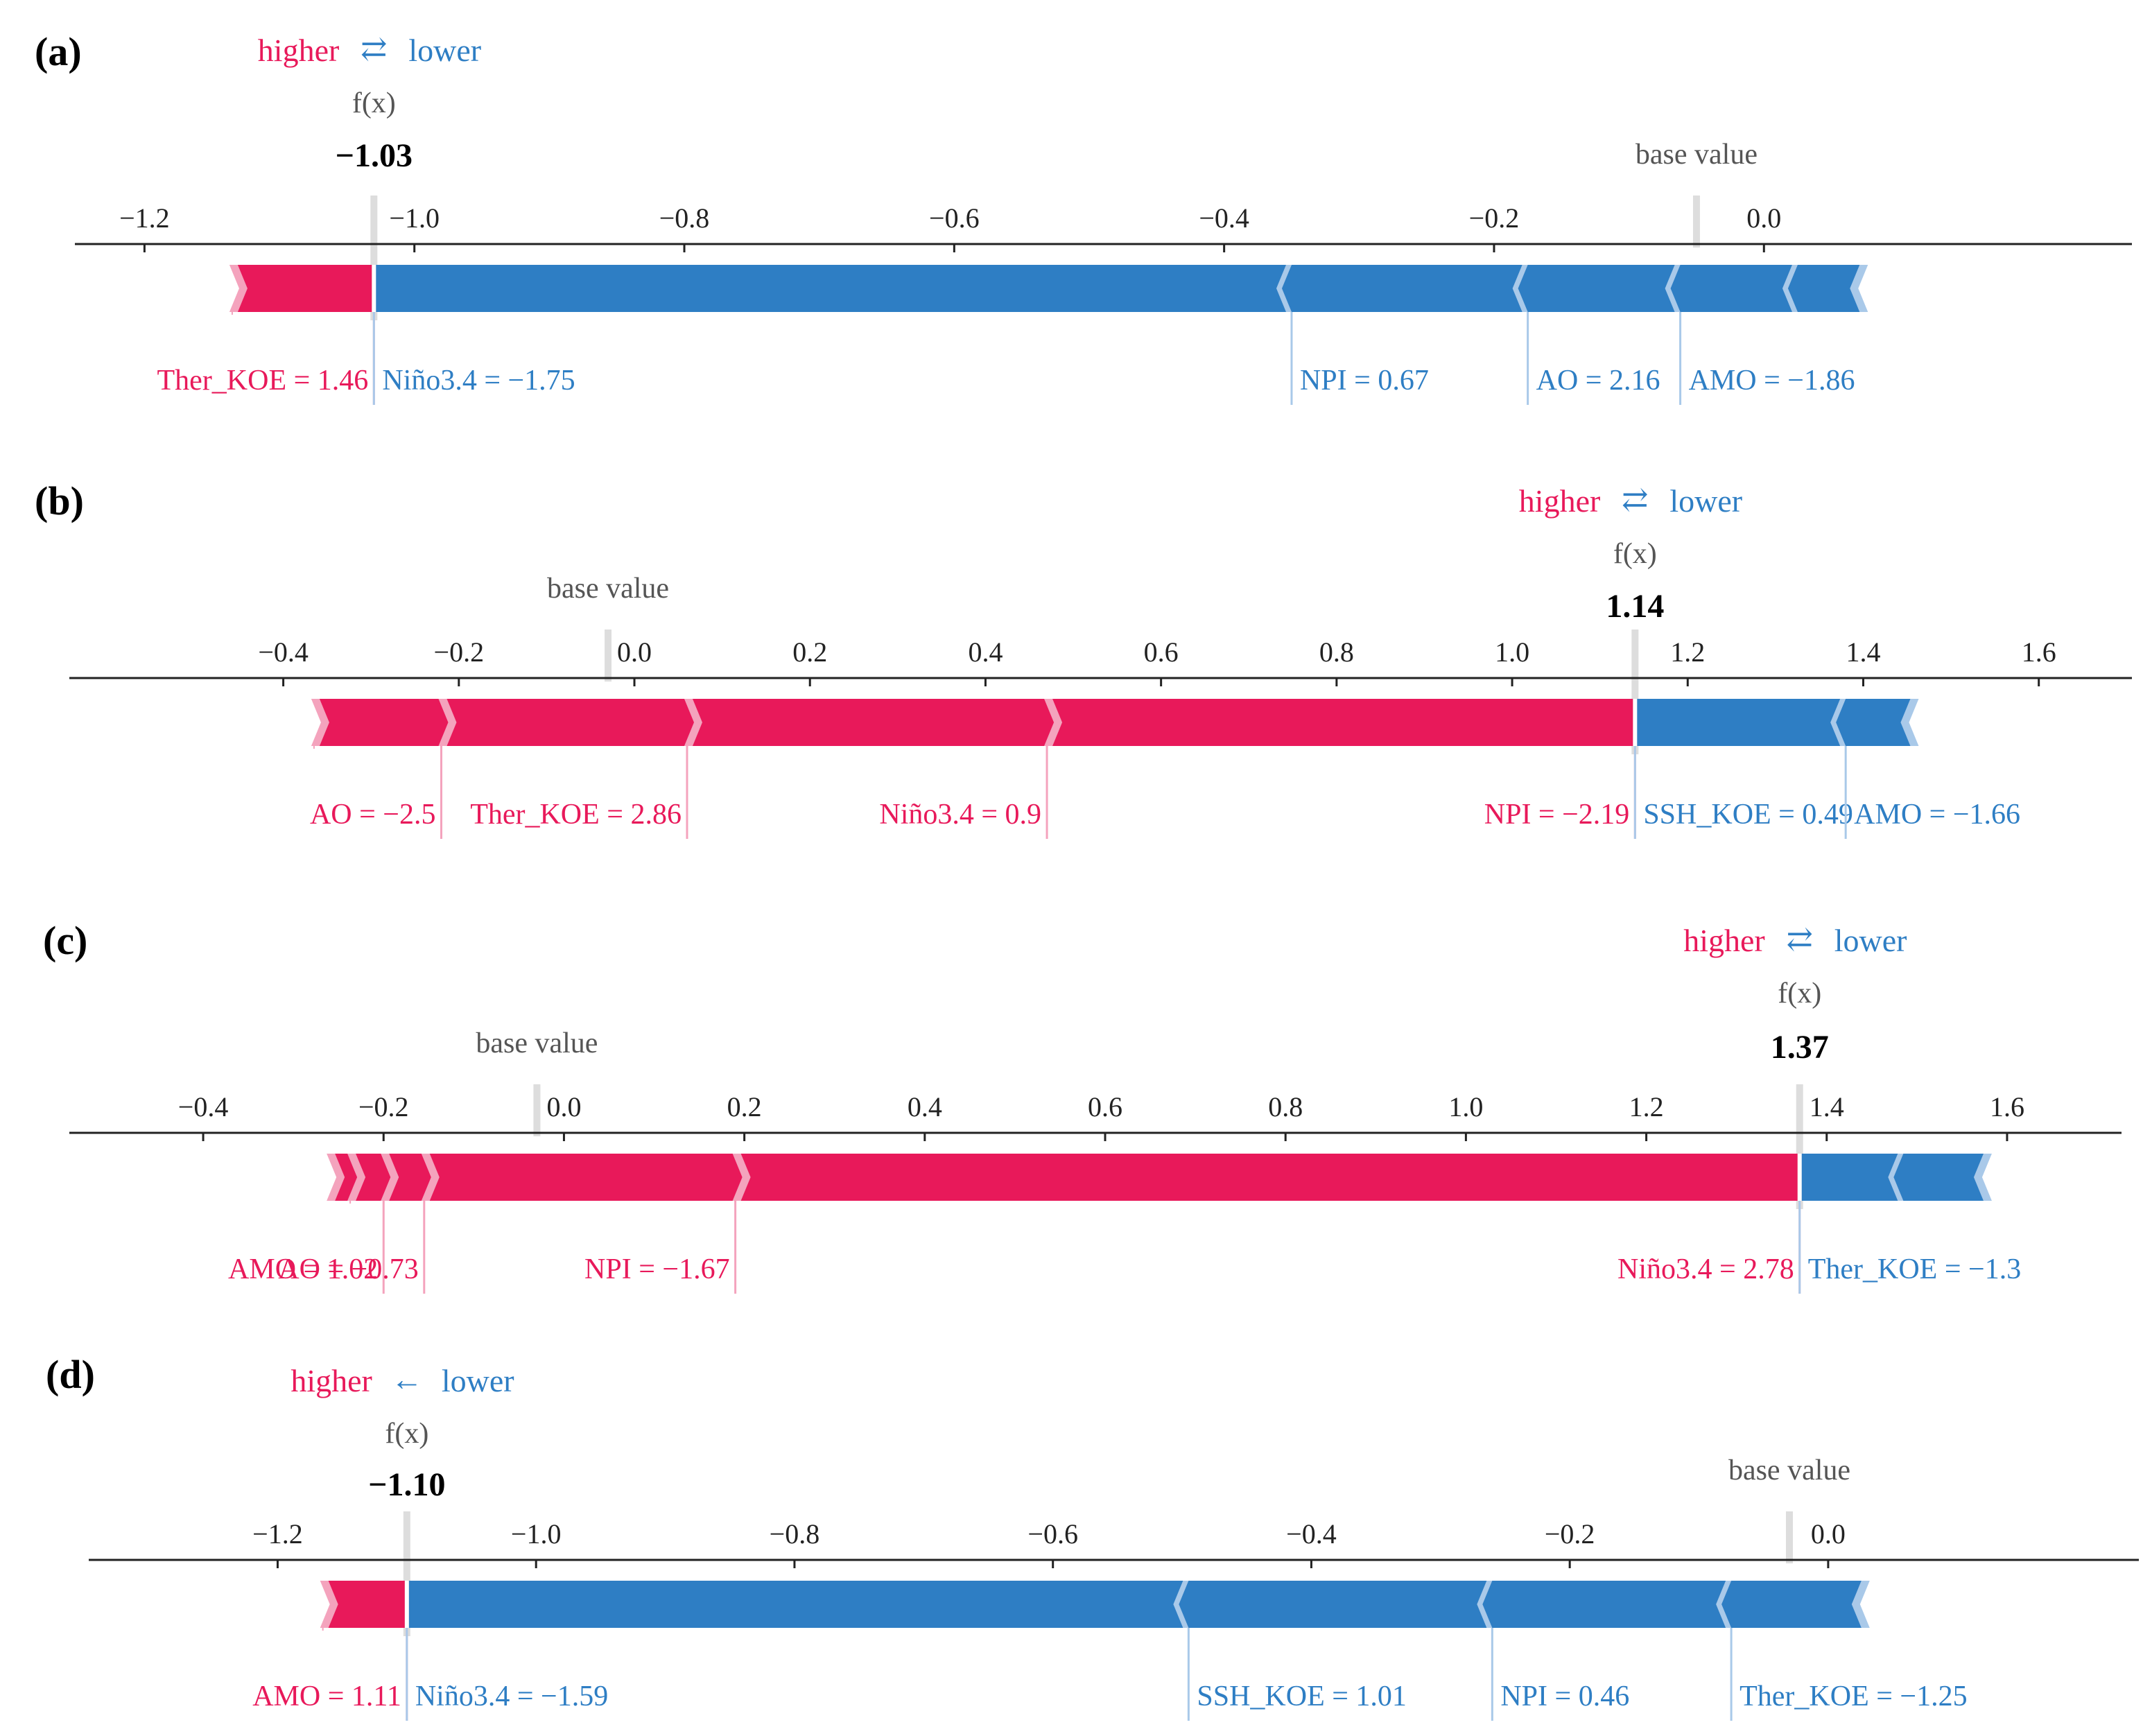 This screenshot has height=1736, width=2143. Describe the element at coordinates (1635, 607) in the screenshot. I see `fx-value: 1.14` at that location.